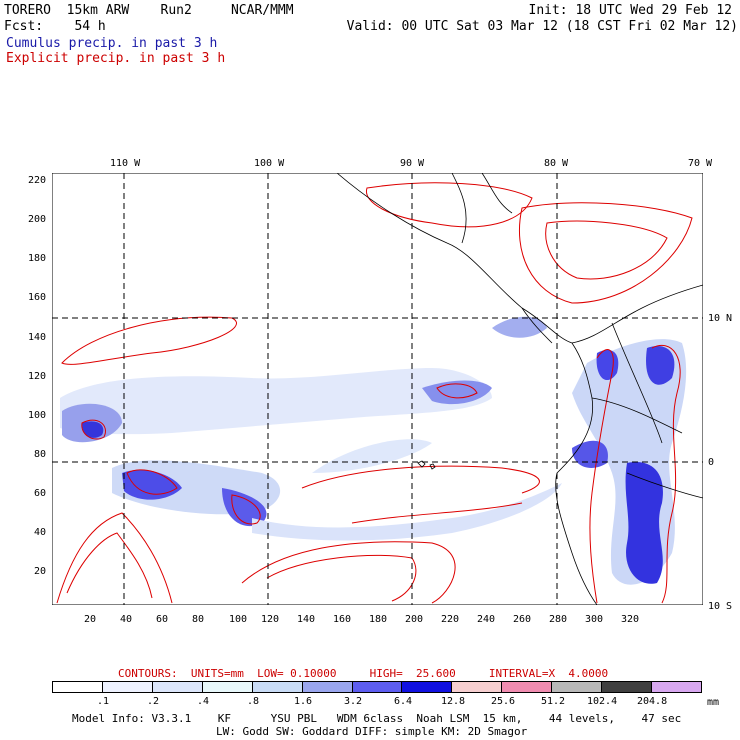  Describe the element at coordinates (55, 26) in the screenshot. I see `forecast-hour: Fcst: 54 h` at that location.